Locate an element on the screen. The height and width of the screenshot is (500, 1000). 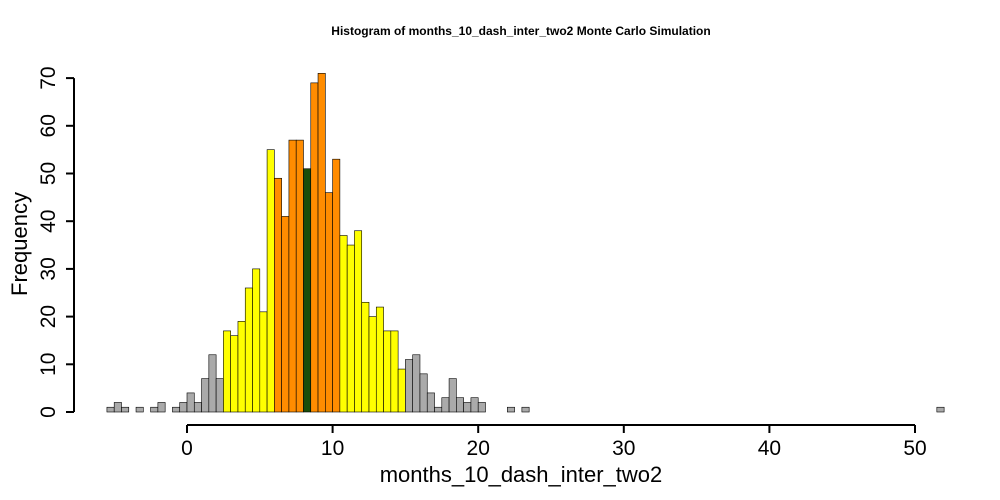
y-tick-label: 60 is located at coordinates (48, 125).